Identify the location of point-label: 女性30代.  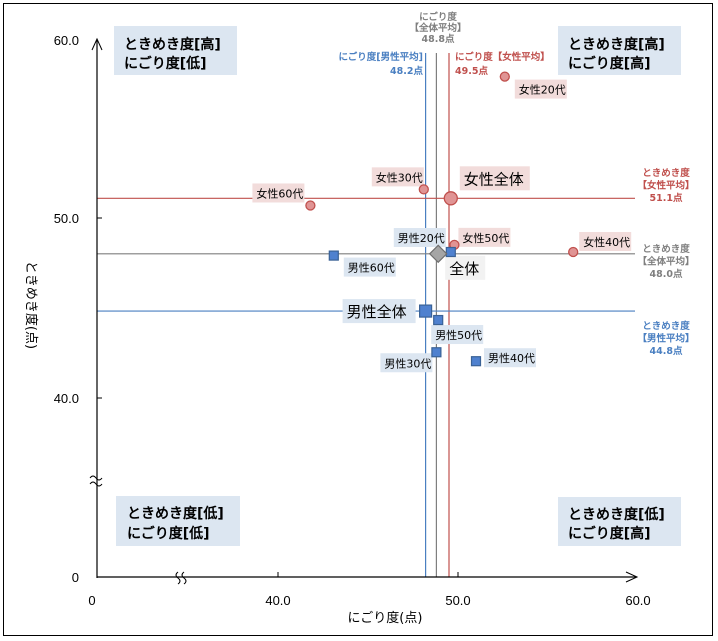
(397, 177).